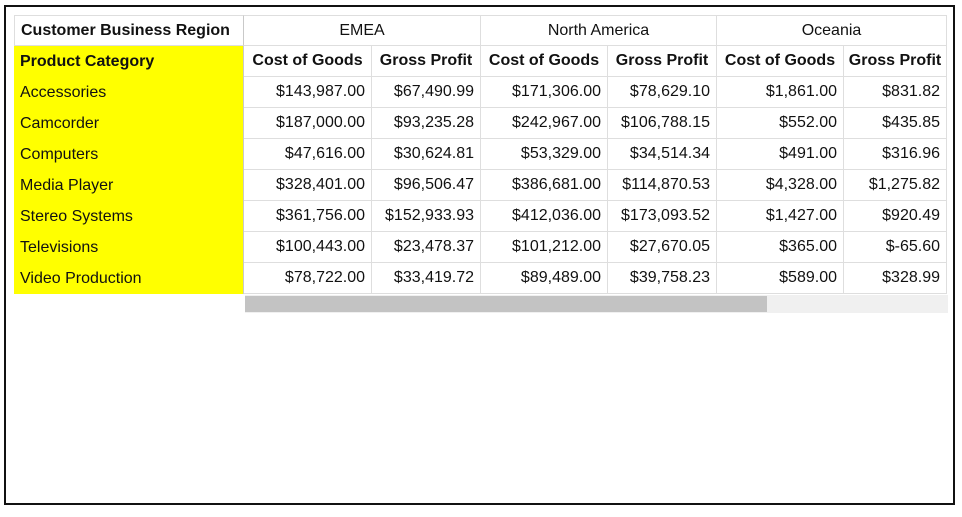 This screenshot has height=517, width=962. Describe the element at coordinates (599, 30) in the screenshot. I see `region-header-north-america: North America` at that location.